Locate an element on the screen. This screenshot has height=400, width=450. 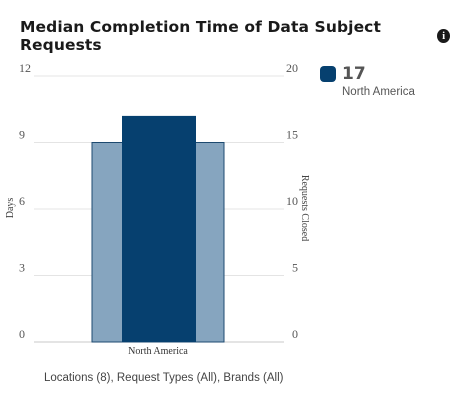
y-tick-label-left: 0 is located at coordinates (22, 334).